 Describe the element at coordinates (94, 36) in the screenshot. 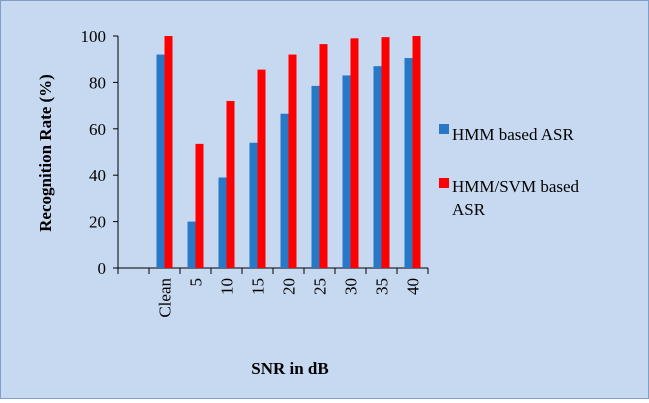

I see `y-tick-label: 100` at that location.